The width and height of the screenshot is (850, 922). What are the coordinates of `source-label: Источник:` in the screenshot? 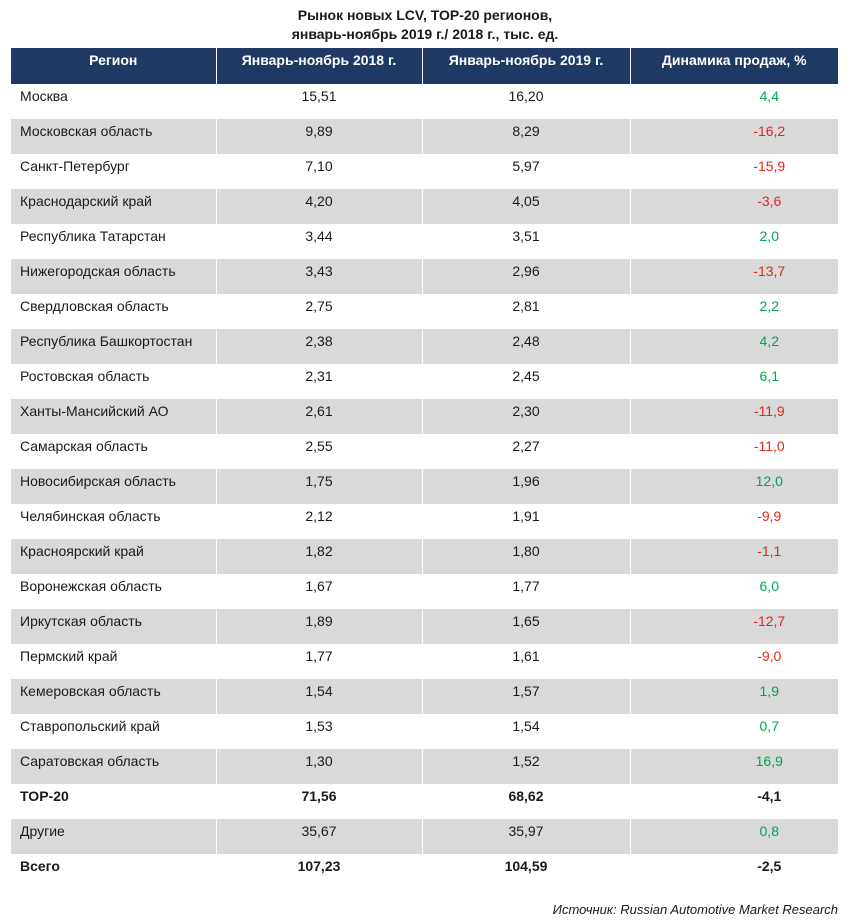 It's located at (584, 909).